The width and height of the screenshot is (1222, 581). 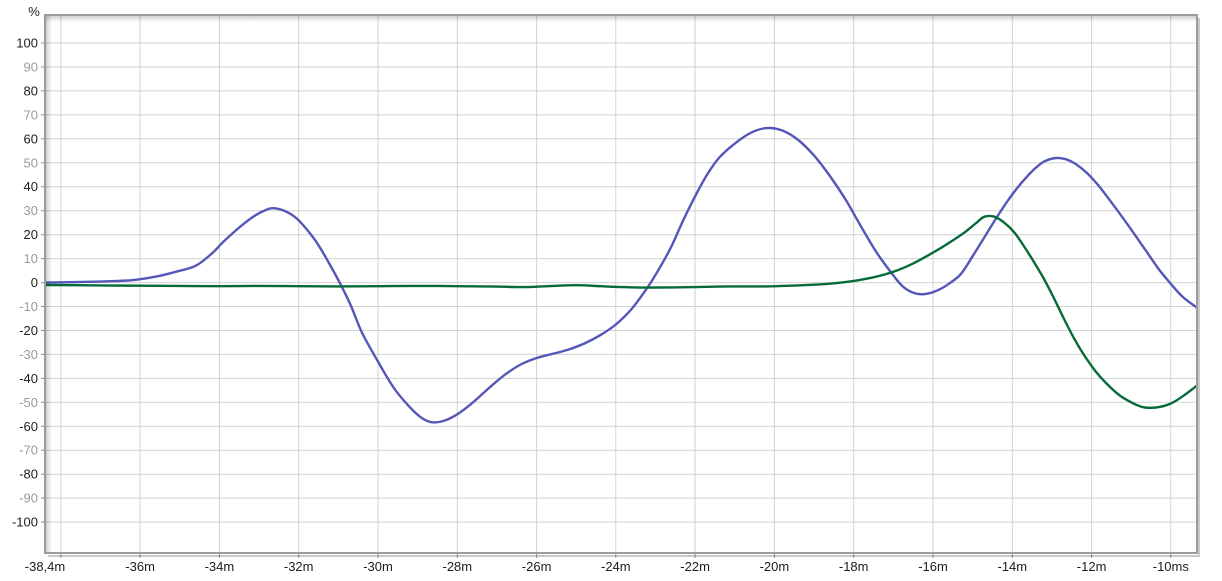 What do you see at coordinates (28, 450) in the screenshot?
I see `y-tick-label: -70` at bounding box center [28, 450].